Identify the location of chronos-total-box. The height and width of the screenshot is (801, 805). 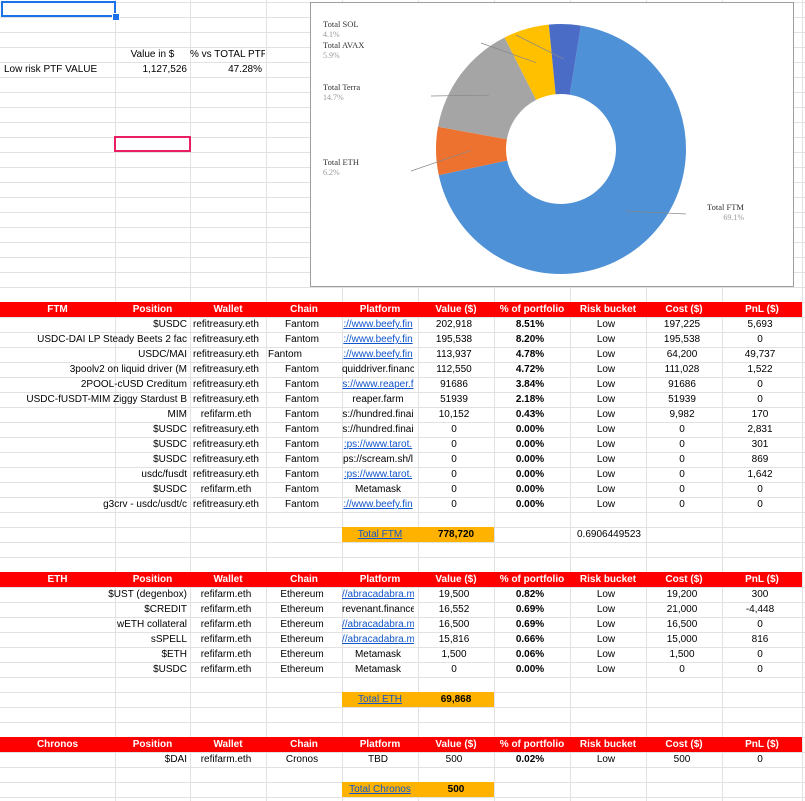
(418, 789).